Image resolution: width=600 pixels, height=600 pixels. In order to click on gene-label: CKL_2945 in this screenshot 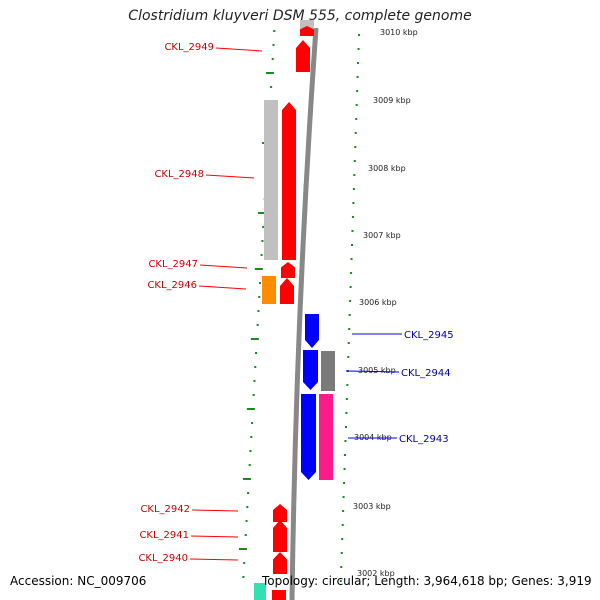, I will do `click(429, 335)`.